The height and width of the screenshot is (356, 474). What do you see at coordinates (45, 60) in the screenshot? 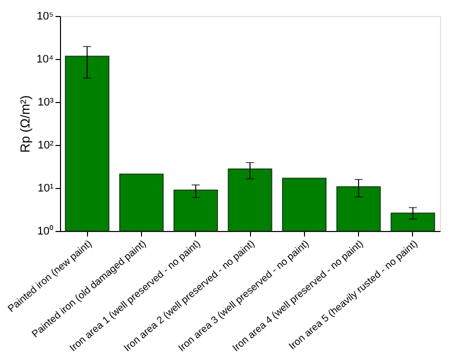
I see `y-tick-label: 10⁴` at bounding box center [45, 60].